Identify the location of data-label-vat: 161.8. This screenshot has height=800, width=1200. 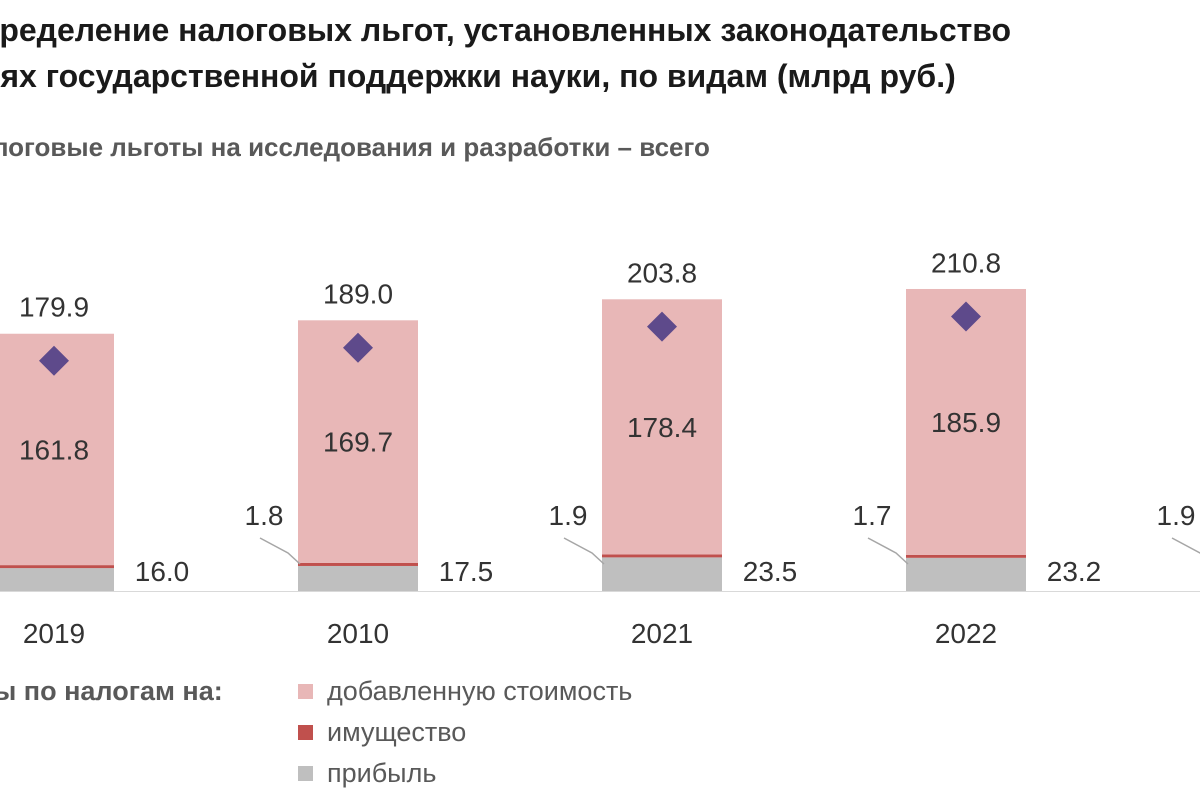
(54, 449).